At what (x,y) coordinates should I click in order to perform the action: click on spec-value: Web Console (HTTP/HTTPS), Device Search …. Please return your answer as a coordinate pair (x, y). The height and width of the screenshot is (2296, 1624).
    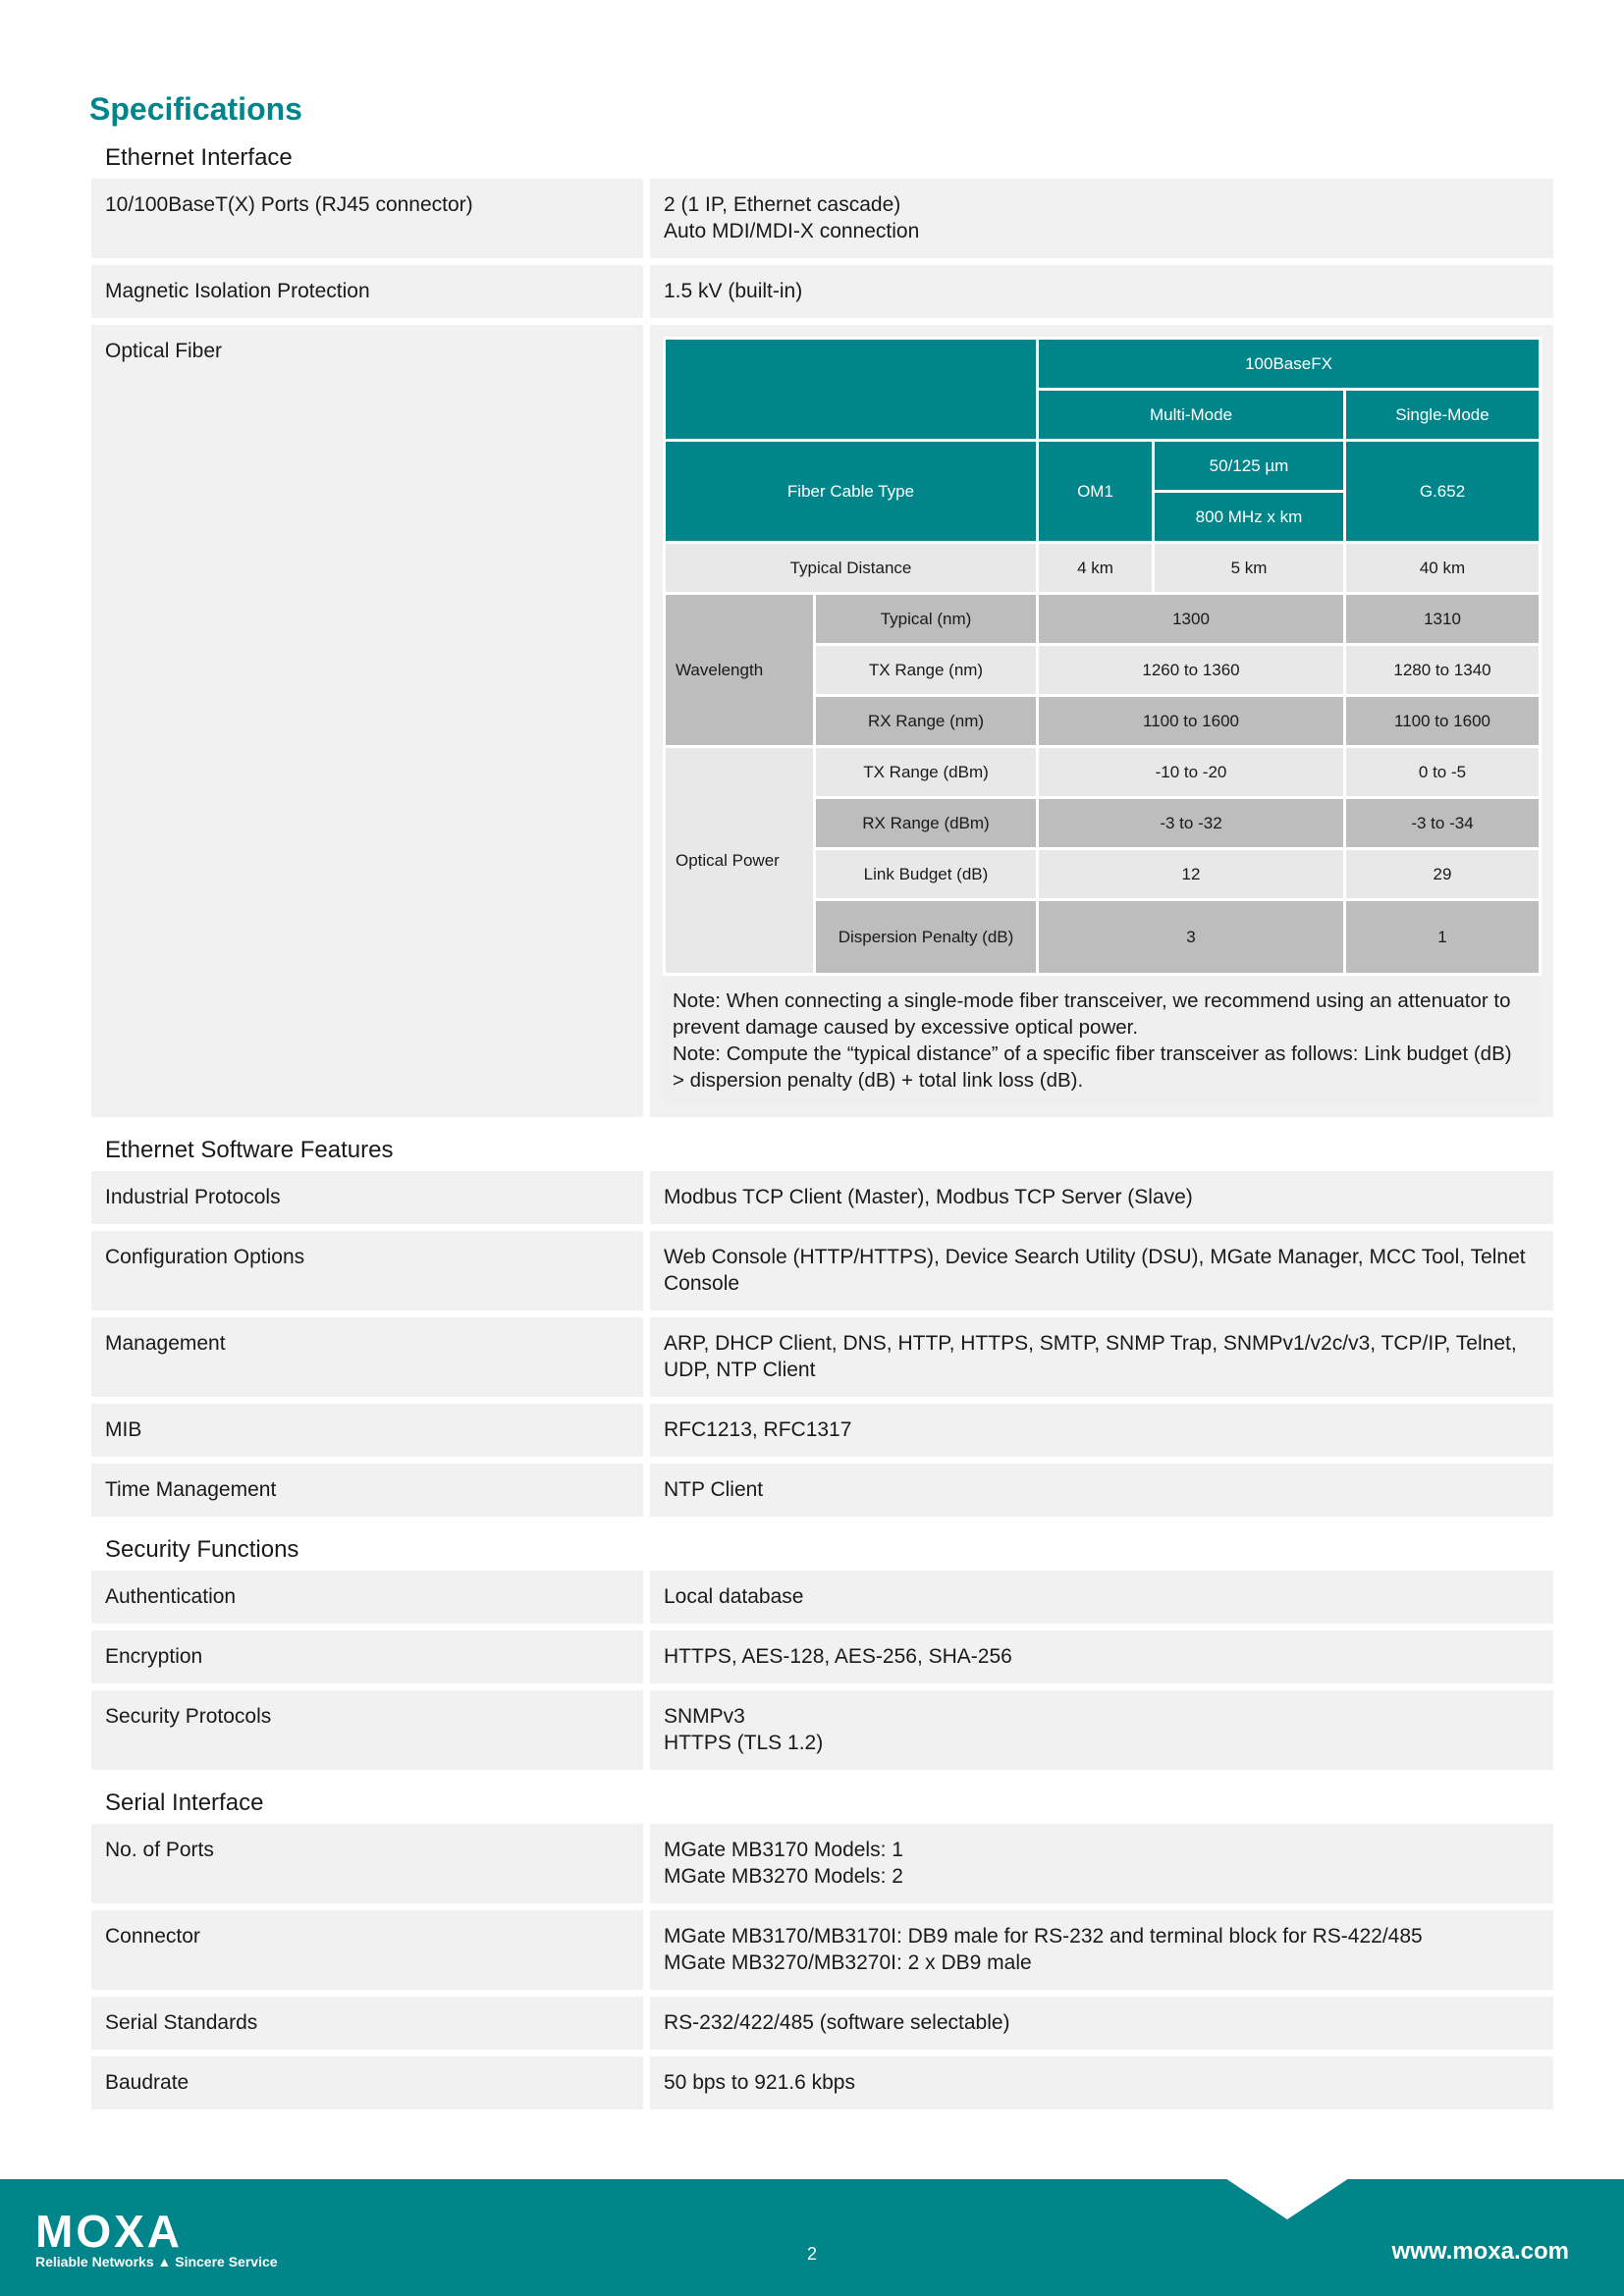
    Looking at the image, I should click on (1101, 1270).